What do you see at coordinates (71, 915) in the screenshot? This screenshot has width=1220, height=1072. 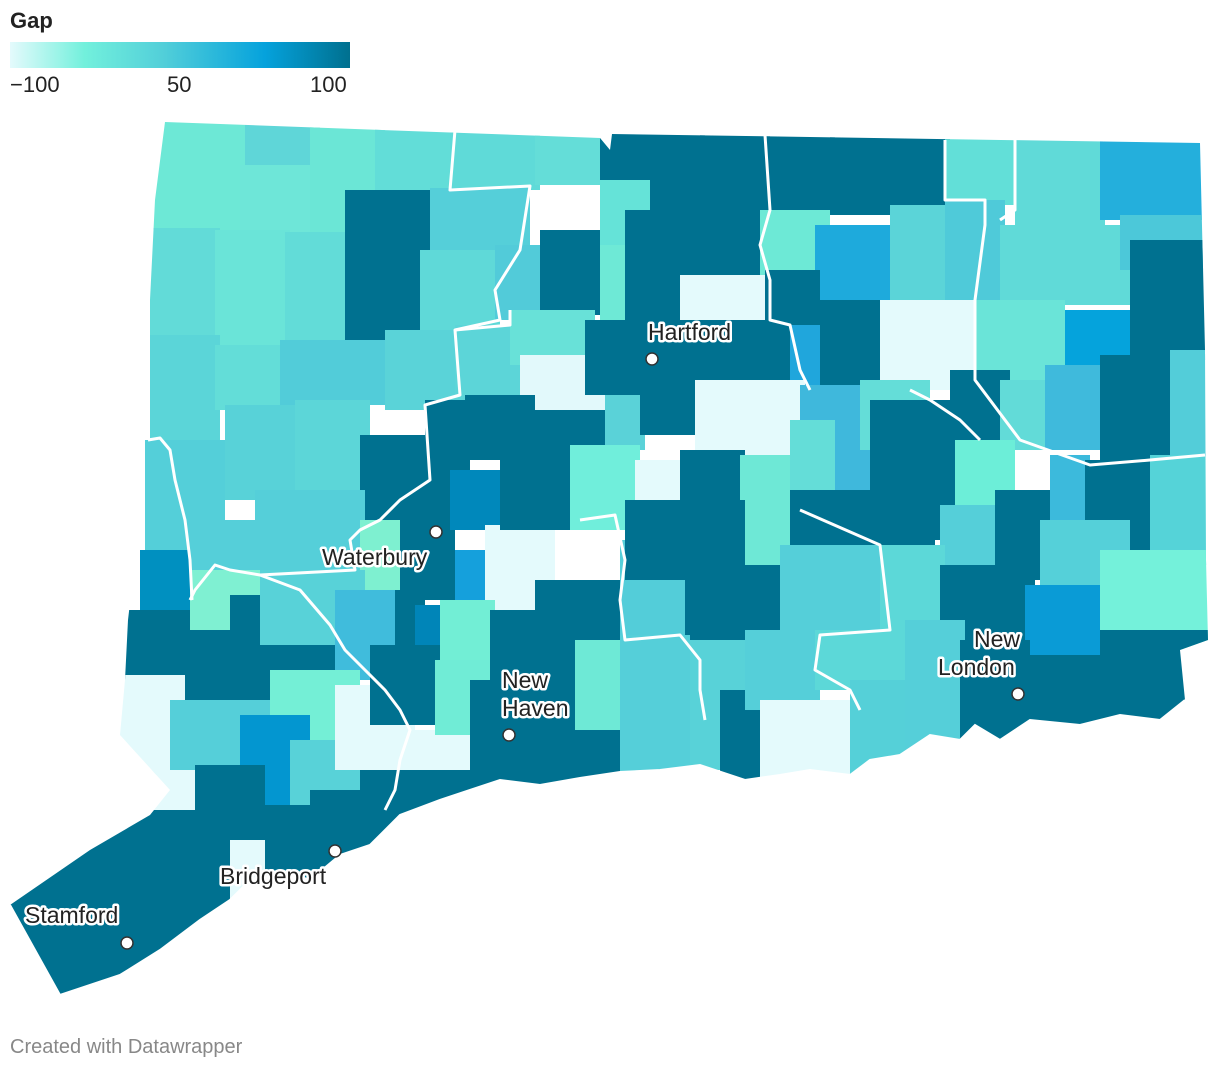 I see `city-label-stamford: Stamford` at bounding box center [71, 915].